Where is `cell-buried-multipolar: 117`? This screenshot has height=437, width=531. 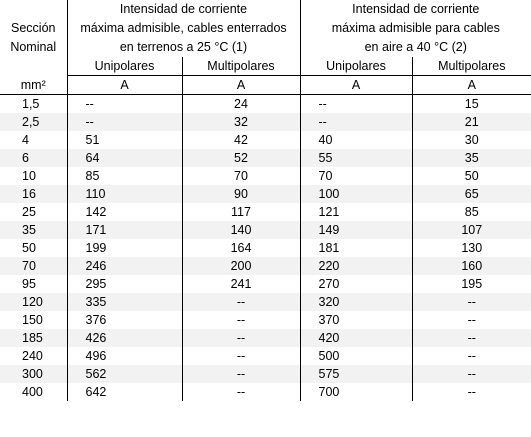 cell-buried-multipolar: 117 is located at coordinates (241, 212).